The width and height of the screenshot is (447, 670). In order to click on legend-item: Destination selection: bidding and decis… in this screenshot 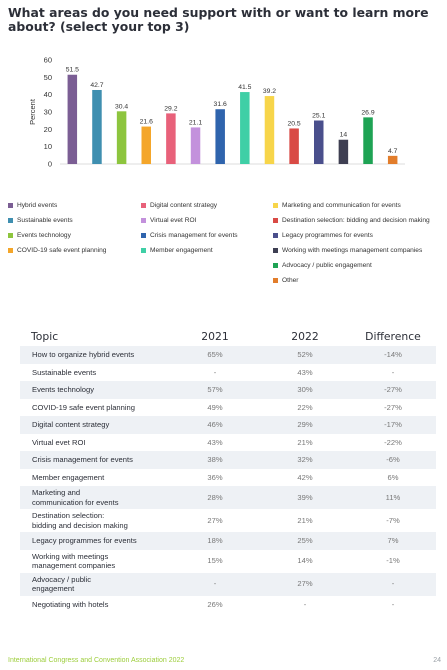, I will do `click(351, 220)`.